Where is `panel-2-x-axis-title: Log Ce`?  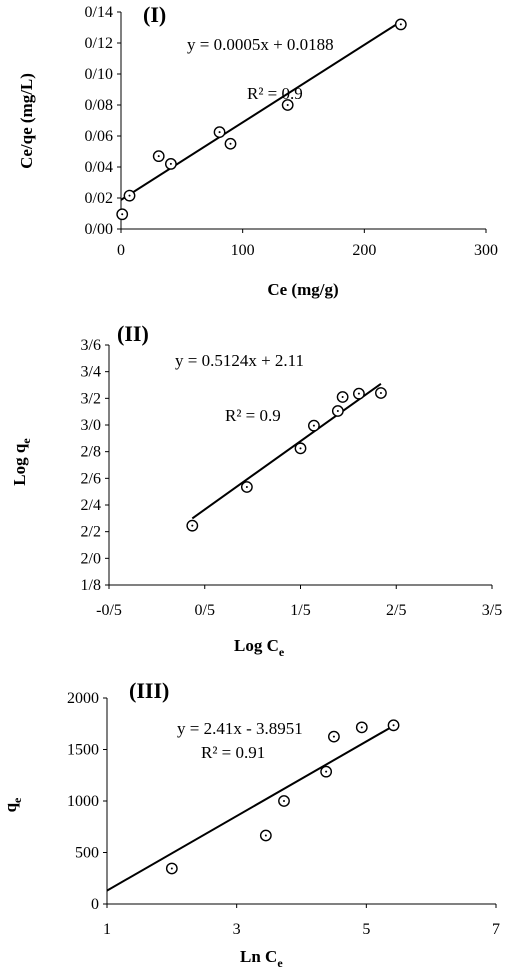 panel-2-x-axis-title: Log Ce is located at coordinates (259, 647).